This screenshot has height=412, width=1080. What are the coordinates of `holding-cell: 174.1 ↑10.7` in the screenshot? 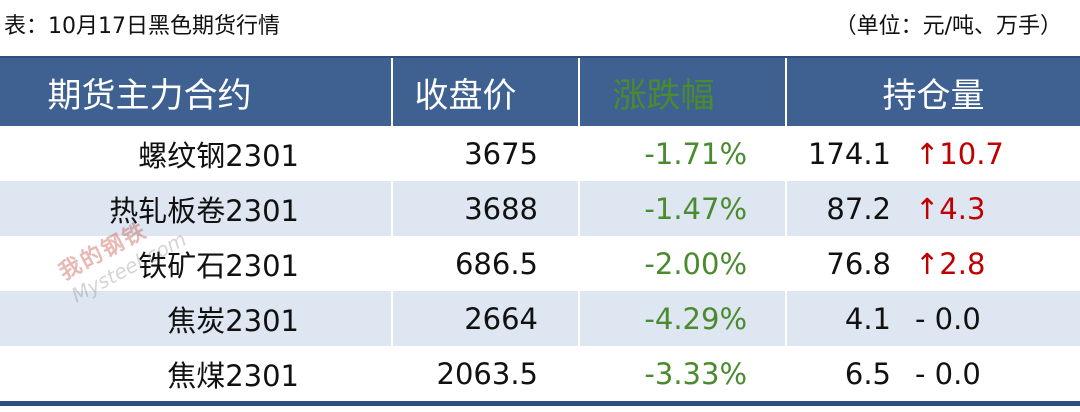 It's located at (933, 153).